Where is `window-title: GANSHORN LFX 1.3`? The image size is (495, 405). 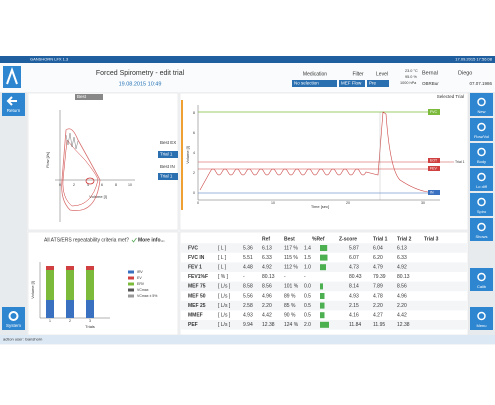 window-title: GANSHORN LFX 1.3 is located at coordinates (49, 59).